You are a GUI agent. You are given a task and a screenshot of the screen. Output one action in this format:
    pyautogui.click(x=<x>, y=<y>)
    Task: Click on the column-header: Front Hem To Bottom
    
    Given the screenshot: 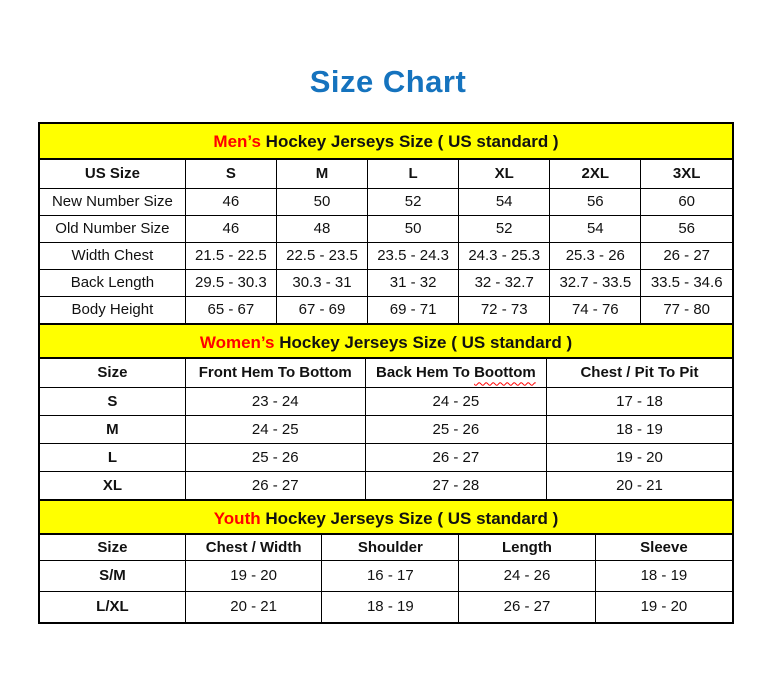 What is the action you would take?
    pyautogui.click(x=275, y=373)
    